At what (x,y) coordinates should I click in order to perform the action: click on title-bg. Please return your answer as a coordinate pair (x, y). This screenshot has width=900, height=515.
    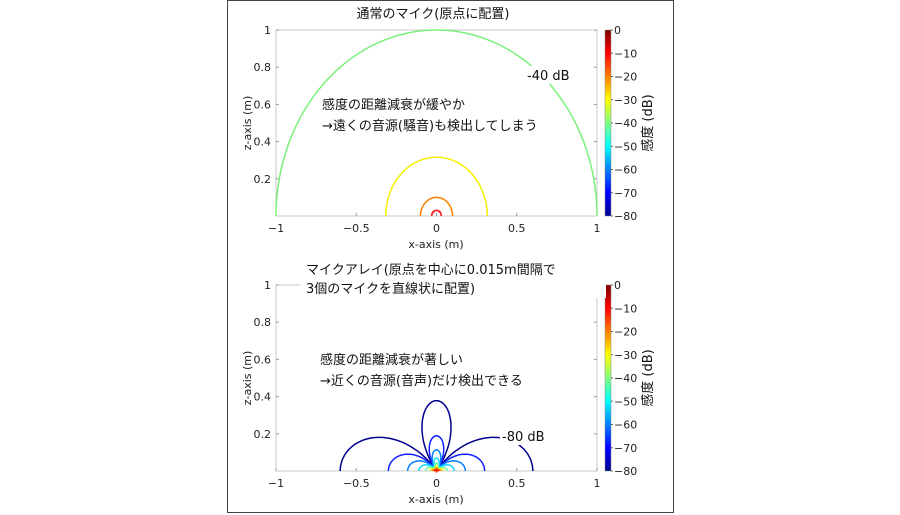
    Looking at the image, I should click on (453, 280).